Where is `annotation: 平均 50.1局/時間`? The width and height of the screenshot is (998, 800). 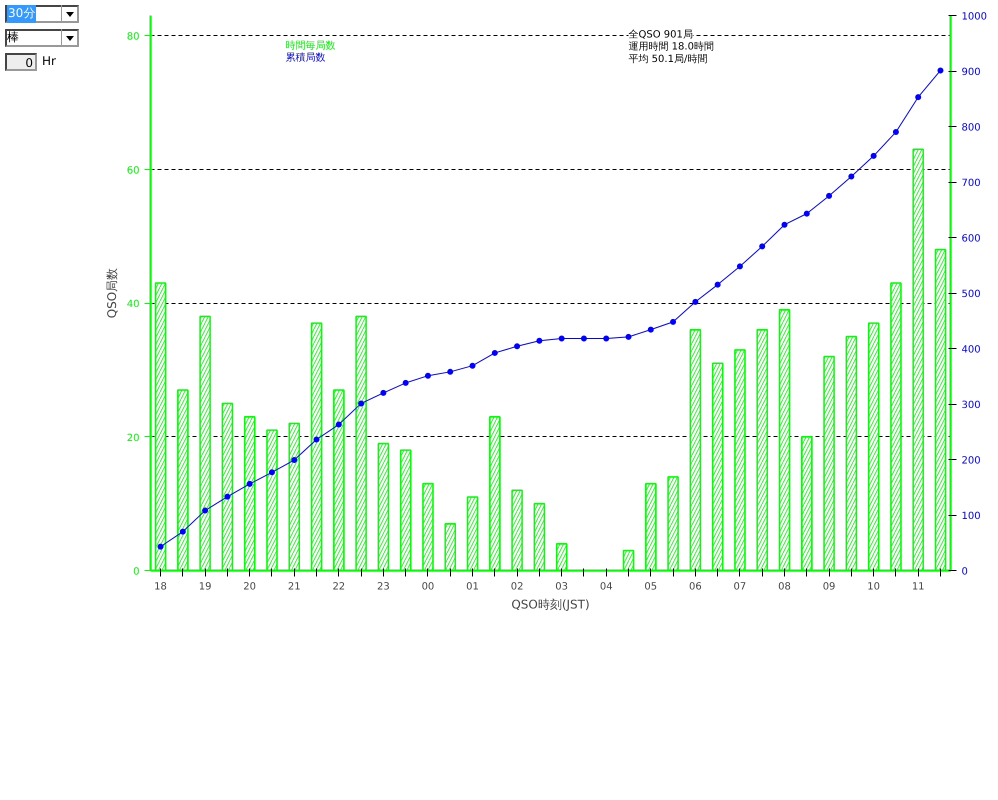
annotation: 平均 50.1局/時間 is located at coordinates (668, 58).